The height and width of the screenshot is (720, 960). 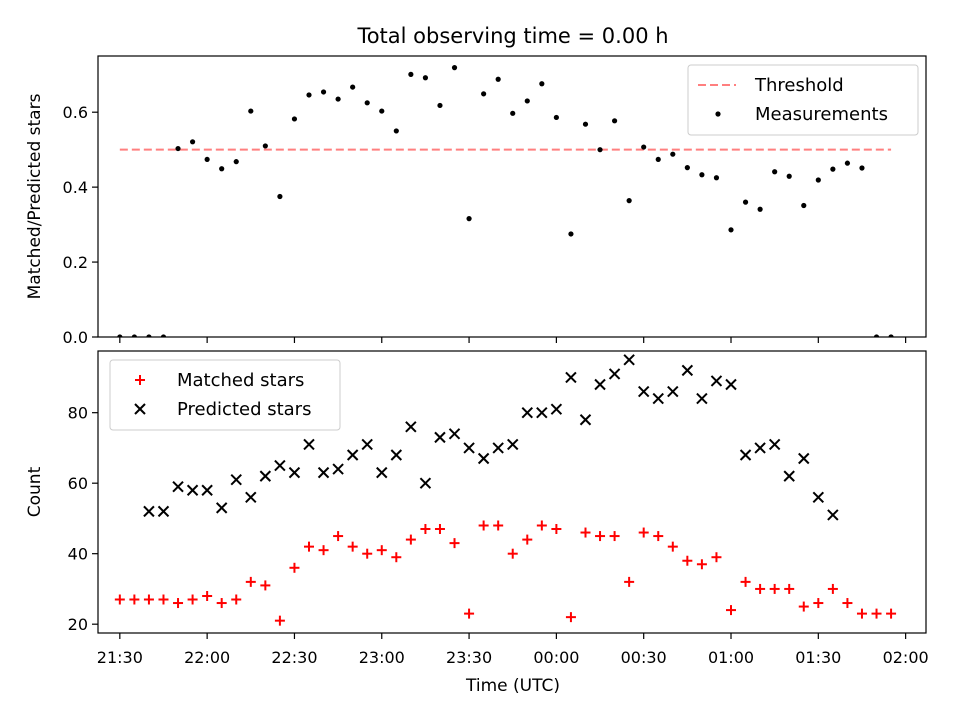 What do you see at coordinates (803, 100) in the screenshot?
I see `legend-box` at bounding box center [803, 100].